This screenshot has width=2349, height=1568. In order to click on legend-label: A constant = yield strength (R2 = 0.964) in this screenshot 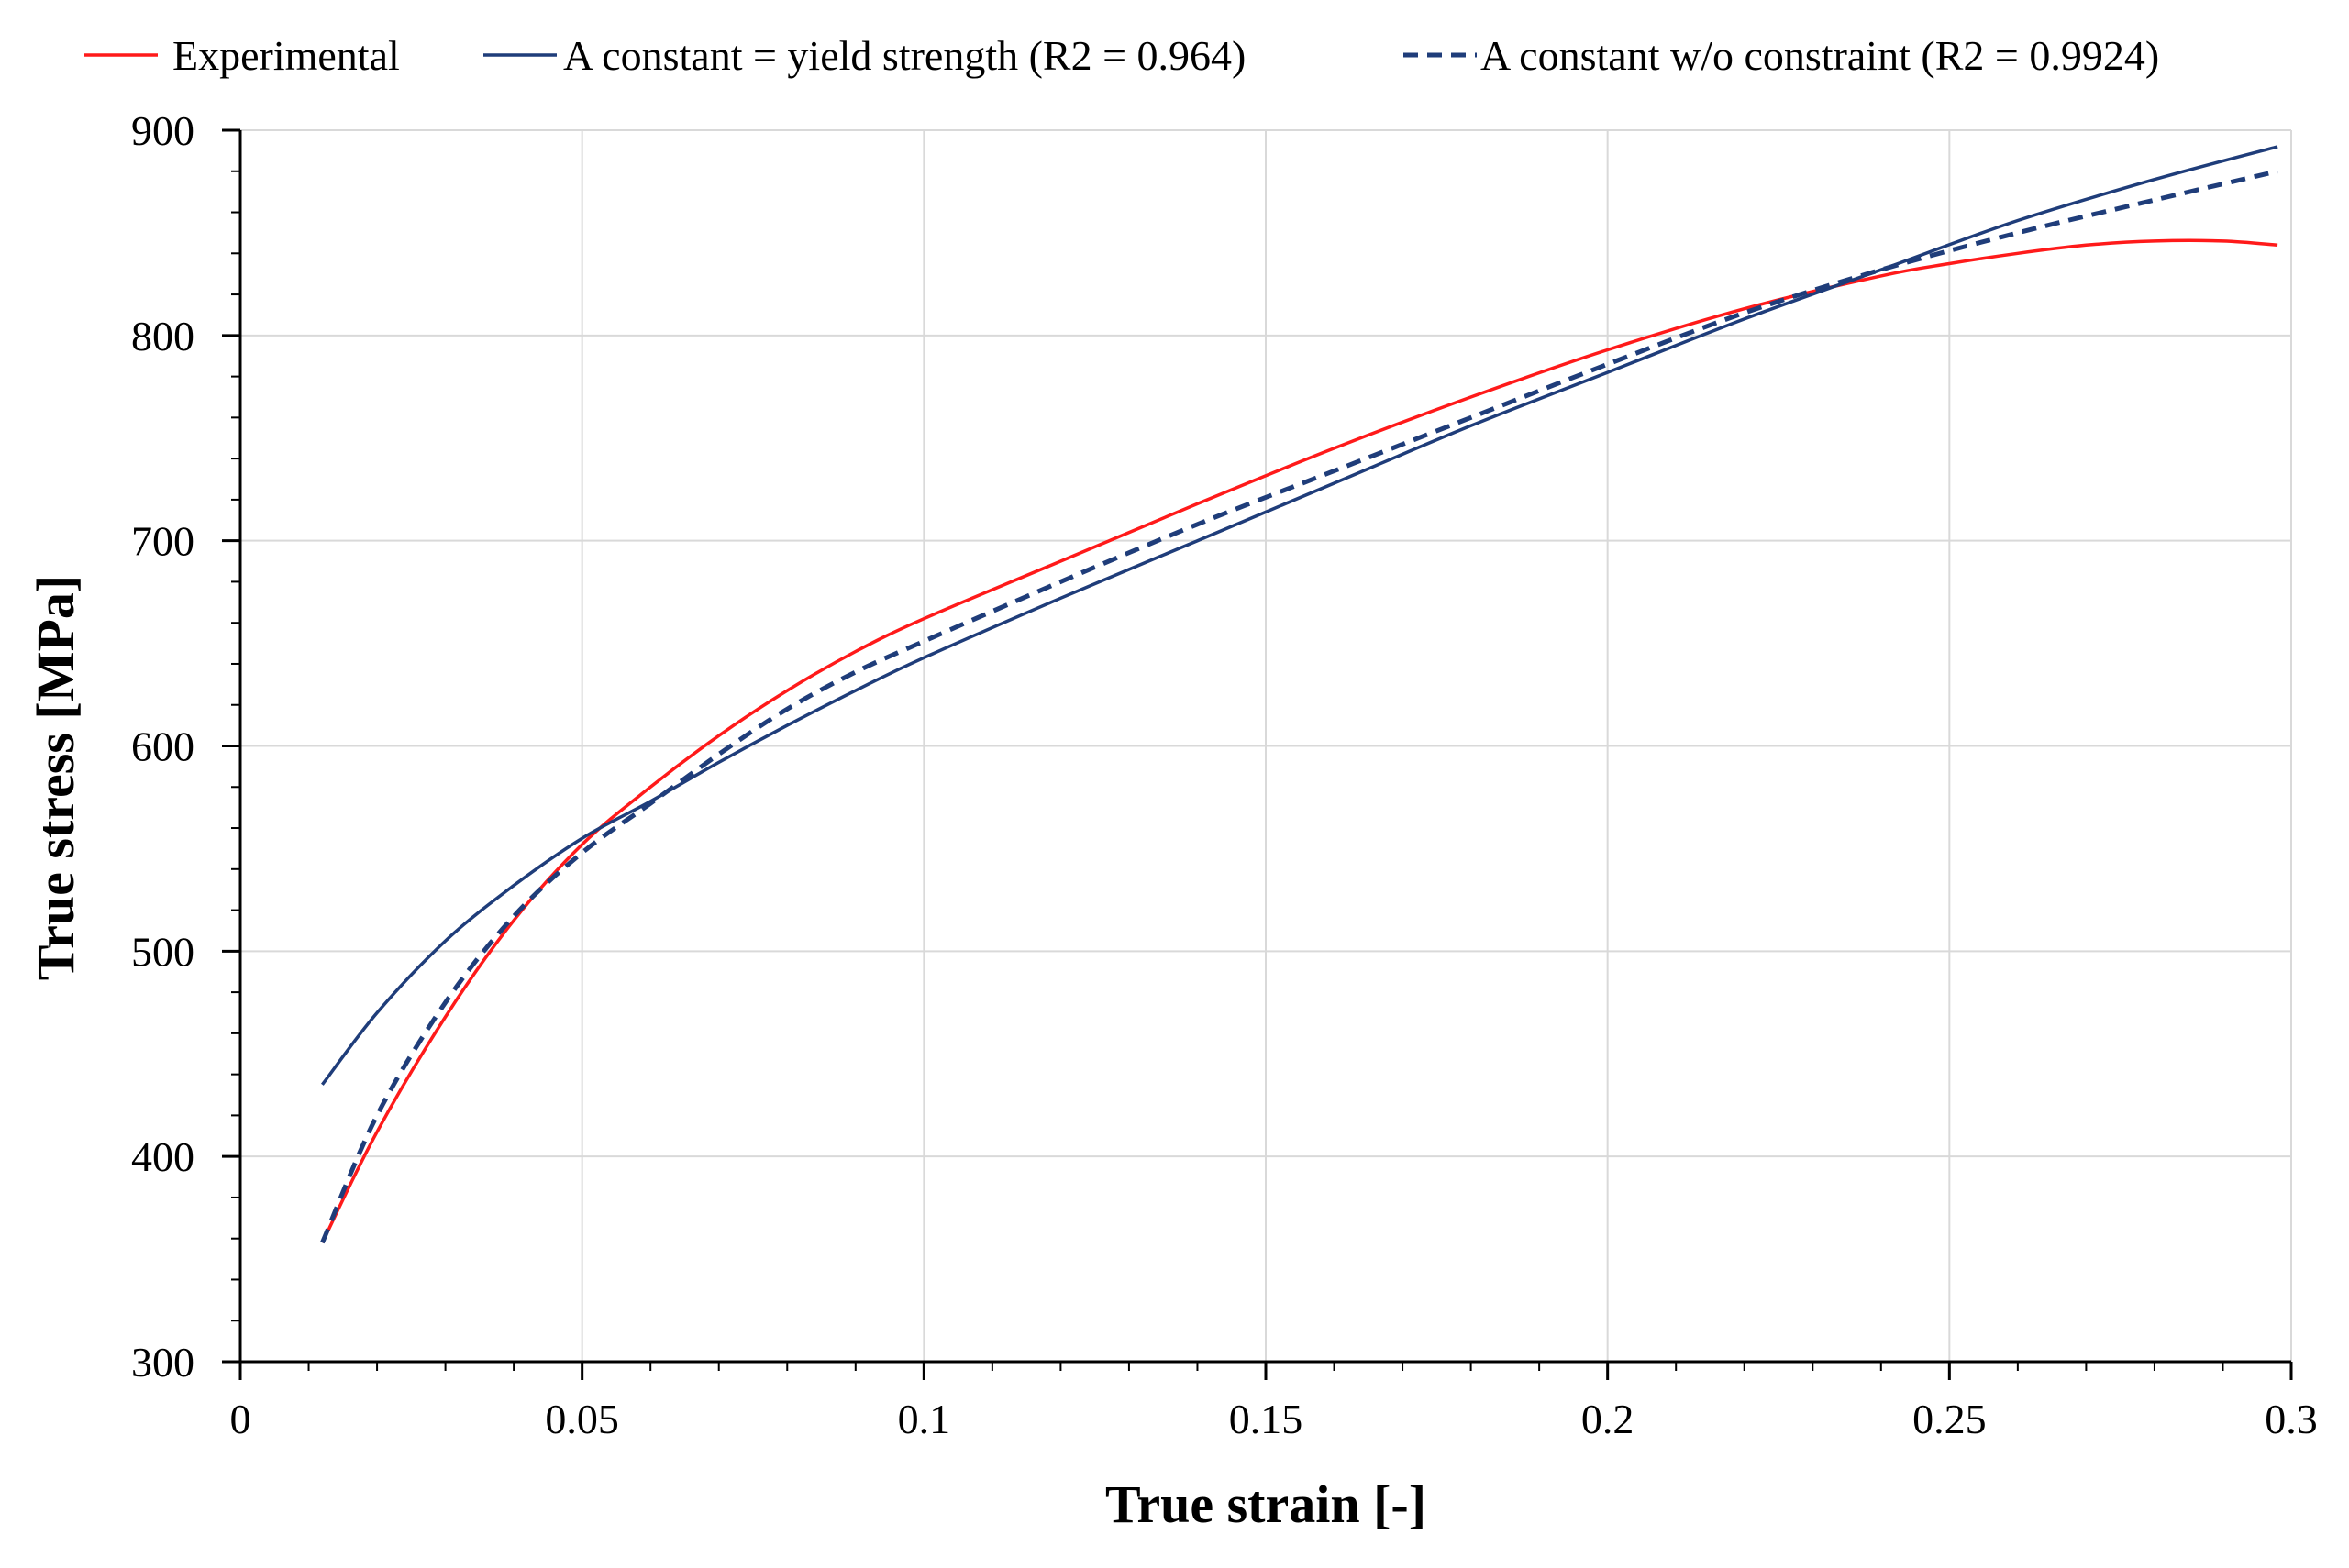, I will do `click(904, 55)`.